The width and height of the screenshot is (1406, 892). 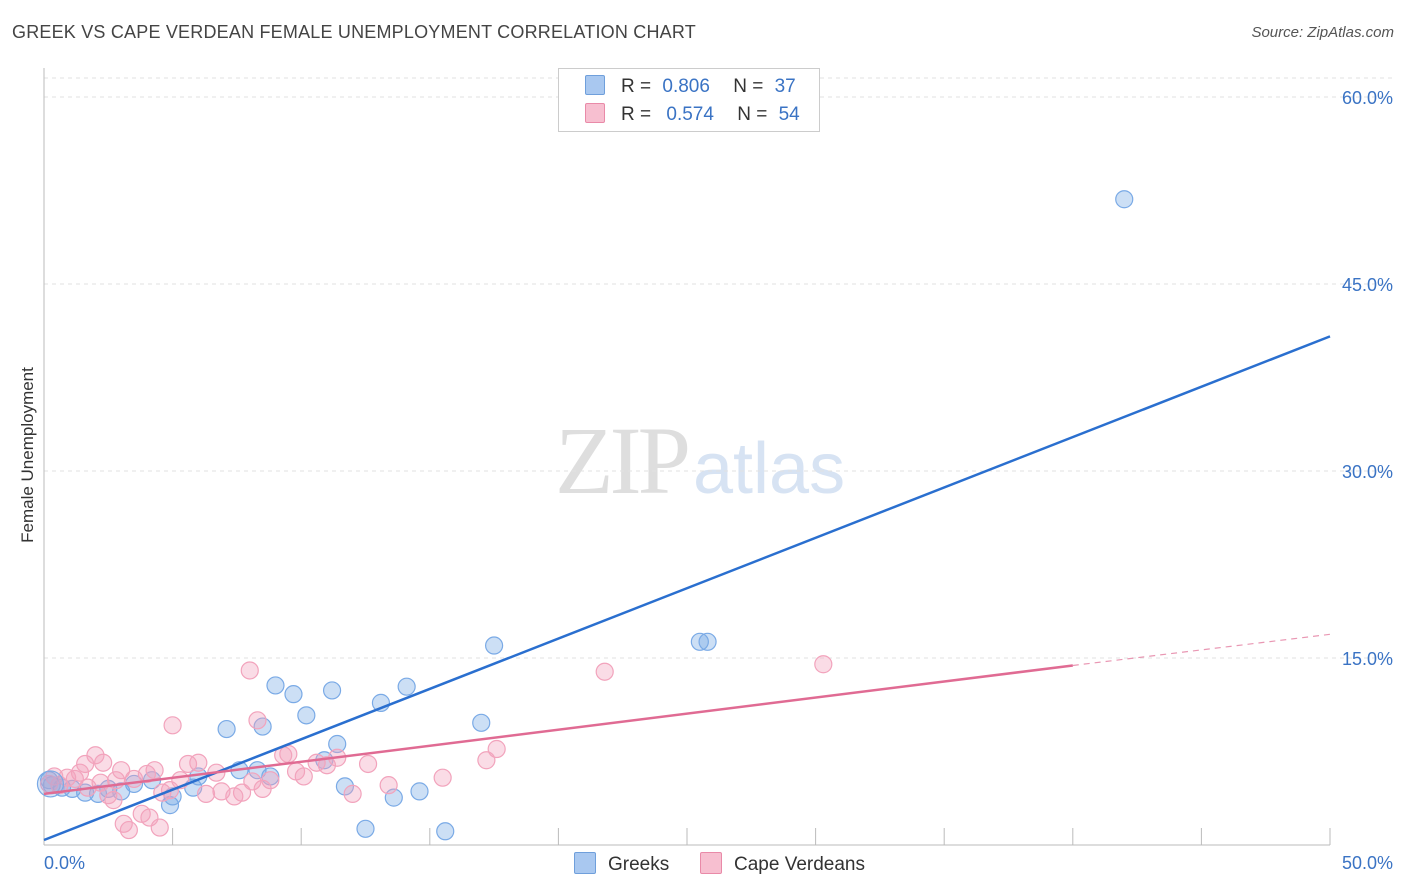 I want to click on legend-swatch-greeks, so click(x=595, y=85).